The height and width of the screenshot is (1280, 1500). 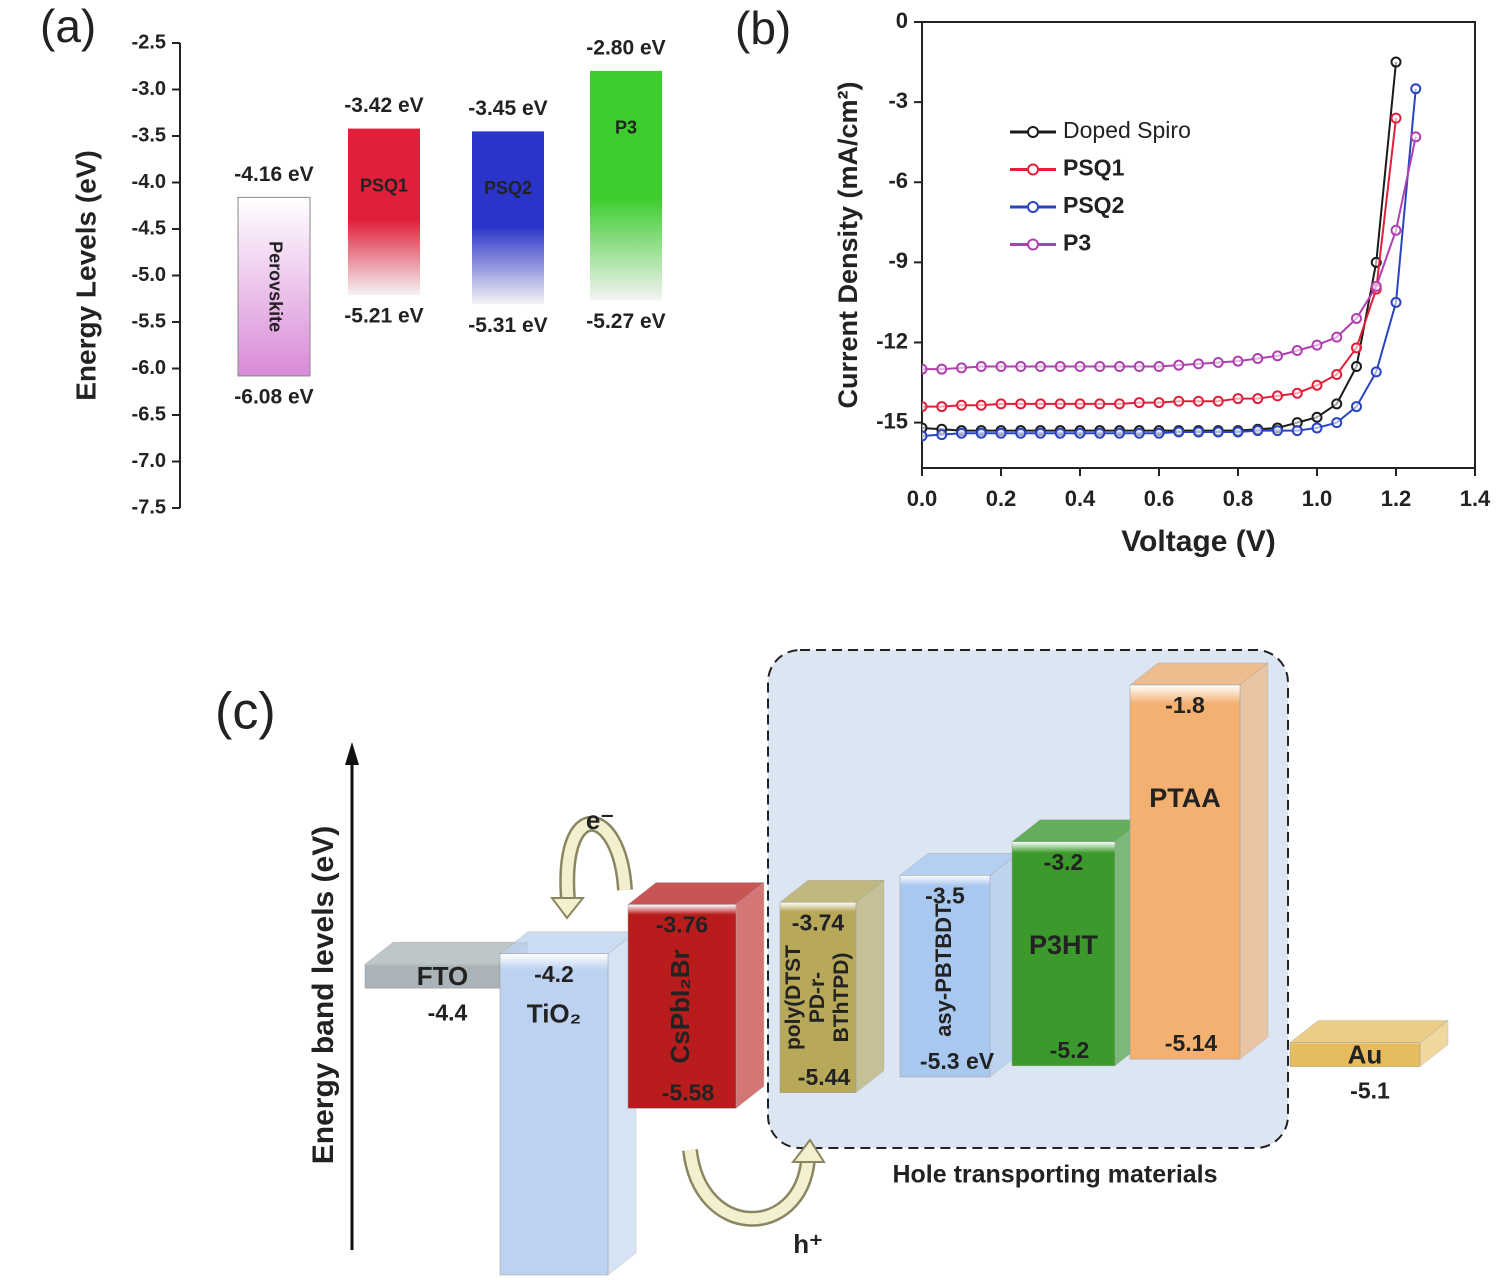 What do you see at coordinates (149, 228) in the screenshot?
I see `y-tick-label: -4.5` at bounding box center [149, 228].